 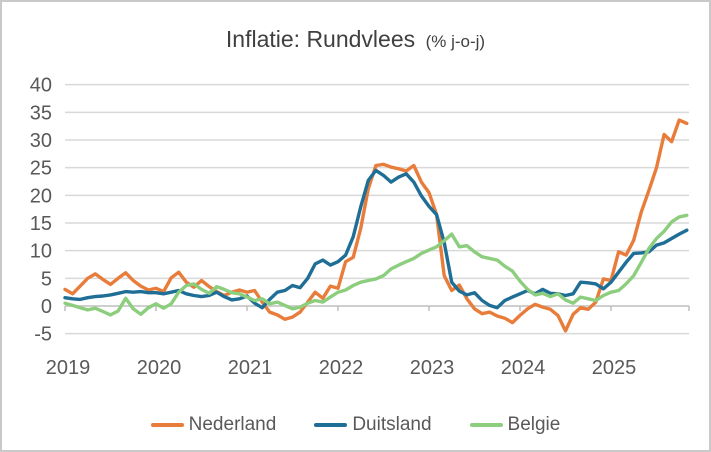 What do you see at coordinates (167, 425) in the screenshot?
I see `legend-swatch-nederland` at bounding box center [167, 425].